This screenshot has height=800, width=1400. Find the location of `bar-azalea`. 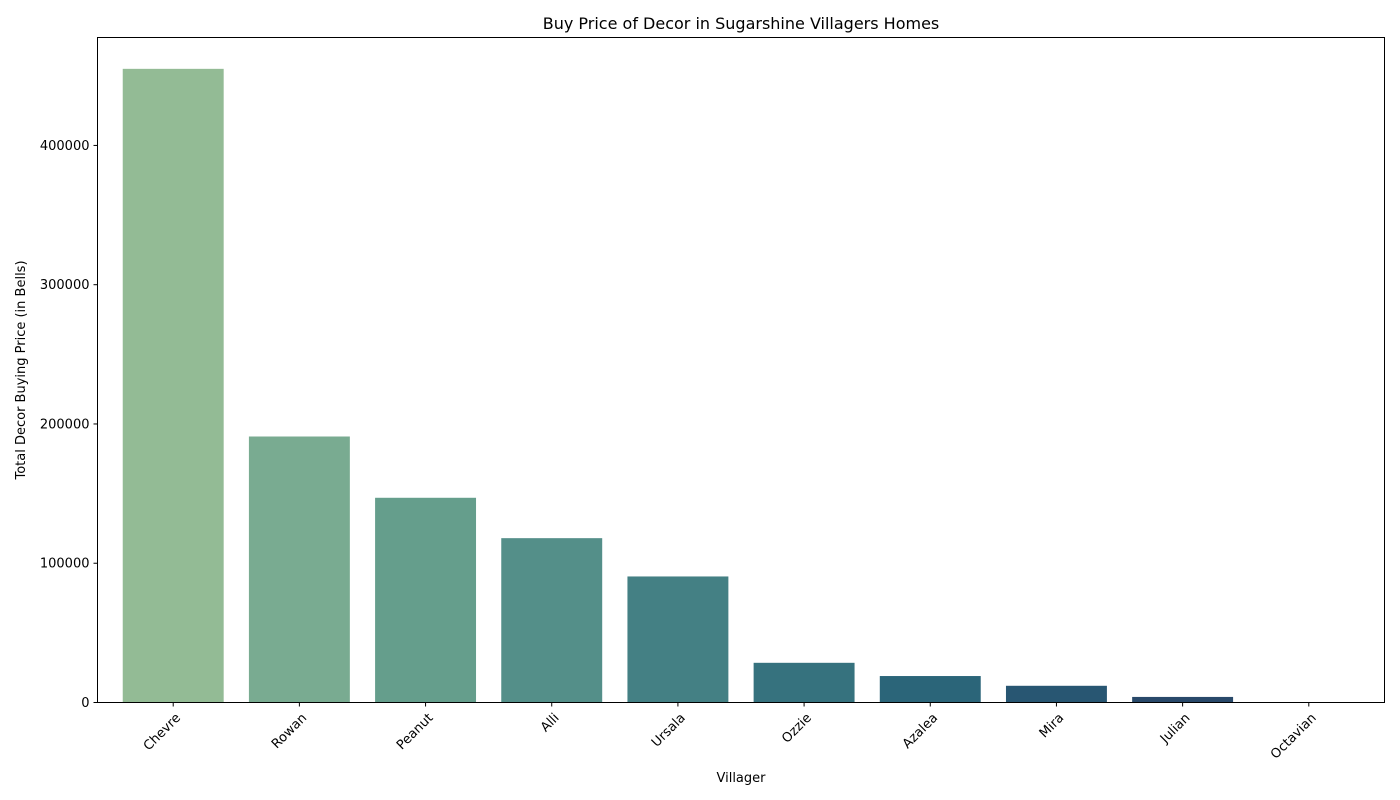

bar-azalea is located at coordinates (930, 689).